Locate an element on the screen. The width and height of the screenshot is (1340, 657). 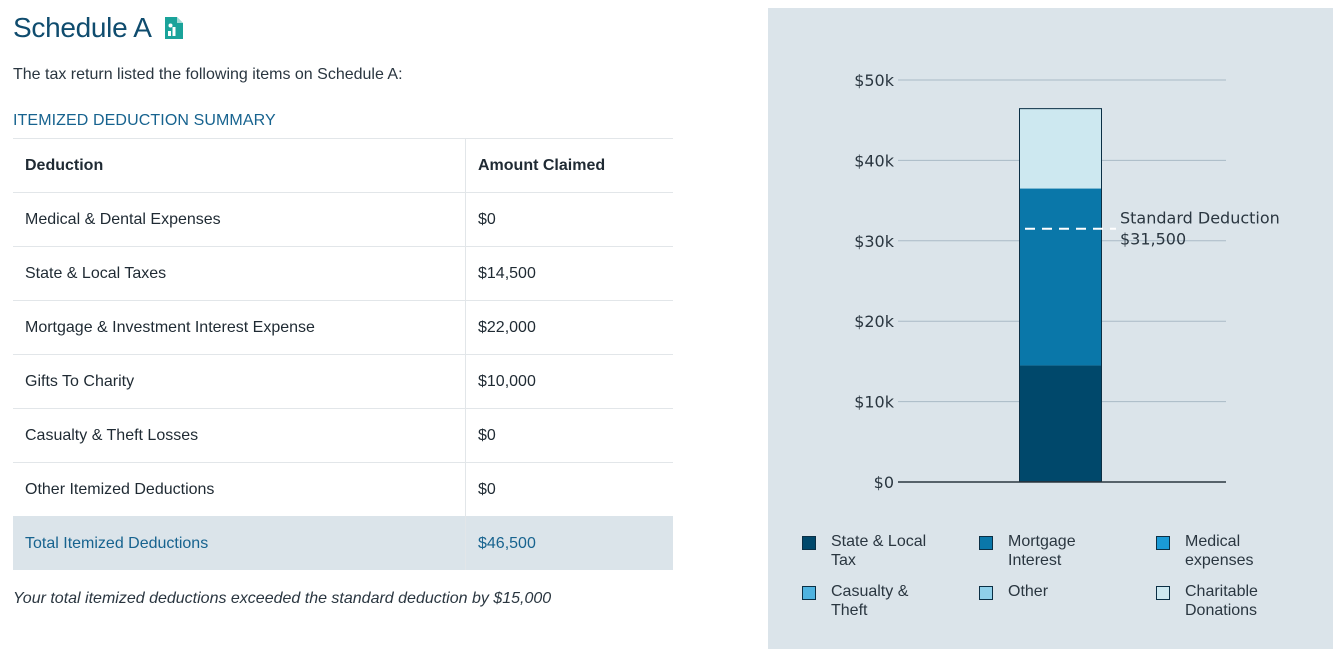
table-row: Medical & Dental Expenses $0 is located at coordinates (343, 219).